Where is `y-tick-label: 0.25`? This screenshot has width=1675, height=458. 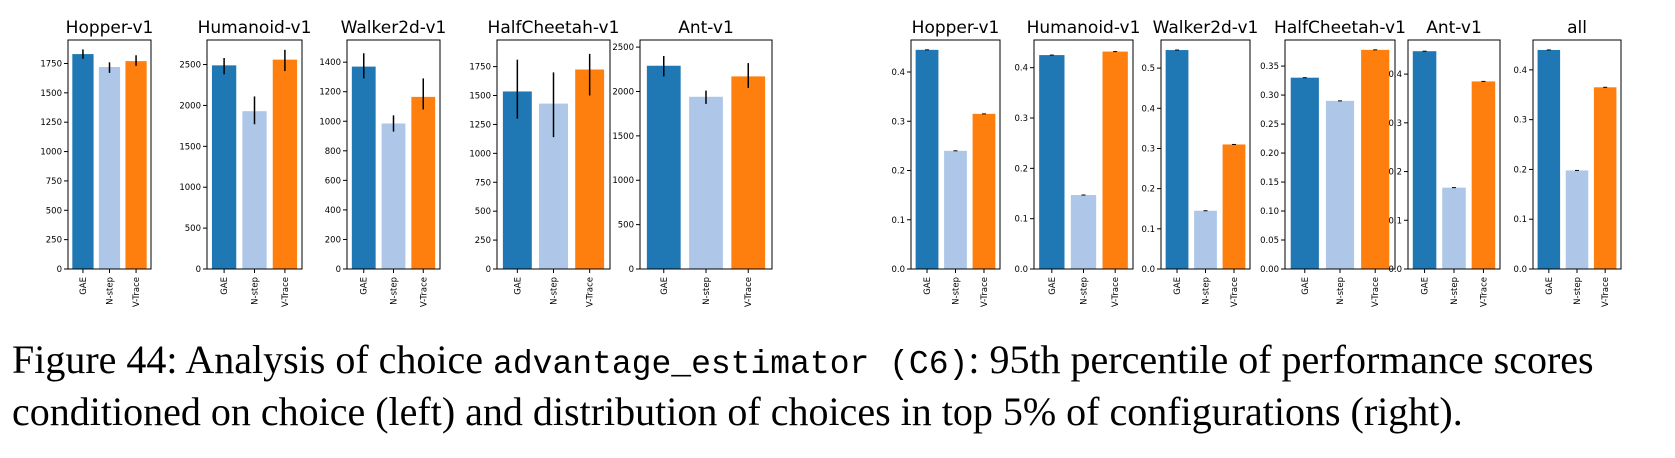 y-tick-label: 0.25 is located at coordinates (1269, 125).